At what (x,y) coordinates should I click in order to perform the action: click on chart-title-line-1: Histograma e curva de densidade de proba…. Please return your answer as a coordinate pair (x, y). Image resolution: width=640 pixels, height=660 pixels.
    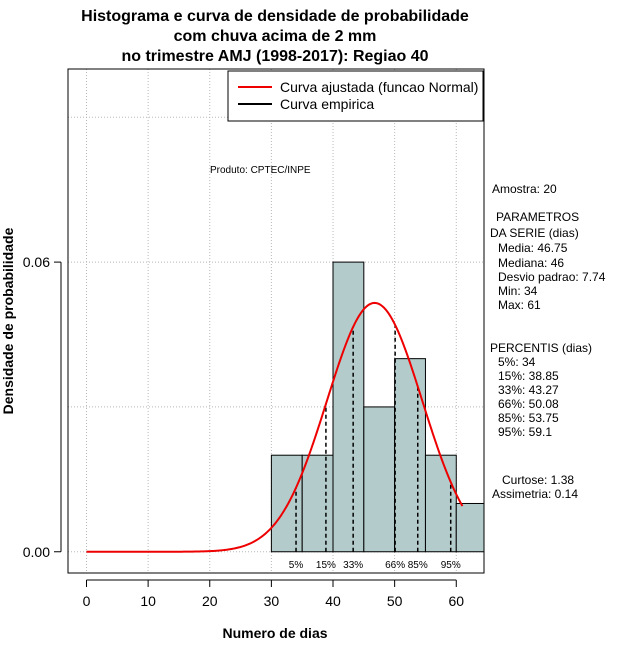
    Looking at the image, I should click on (275, 16).